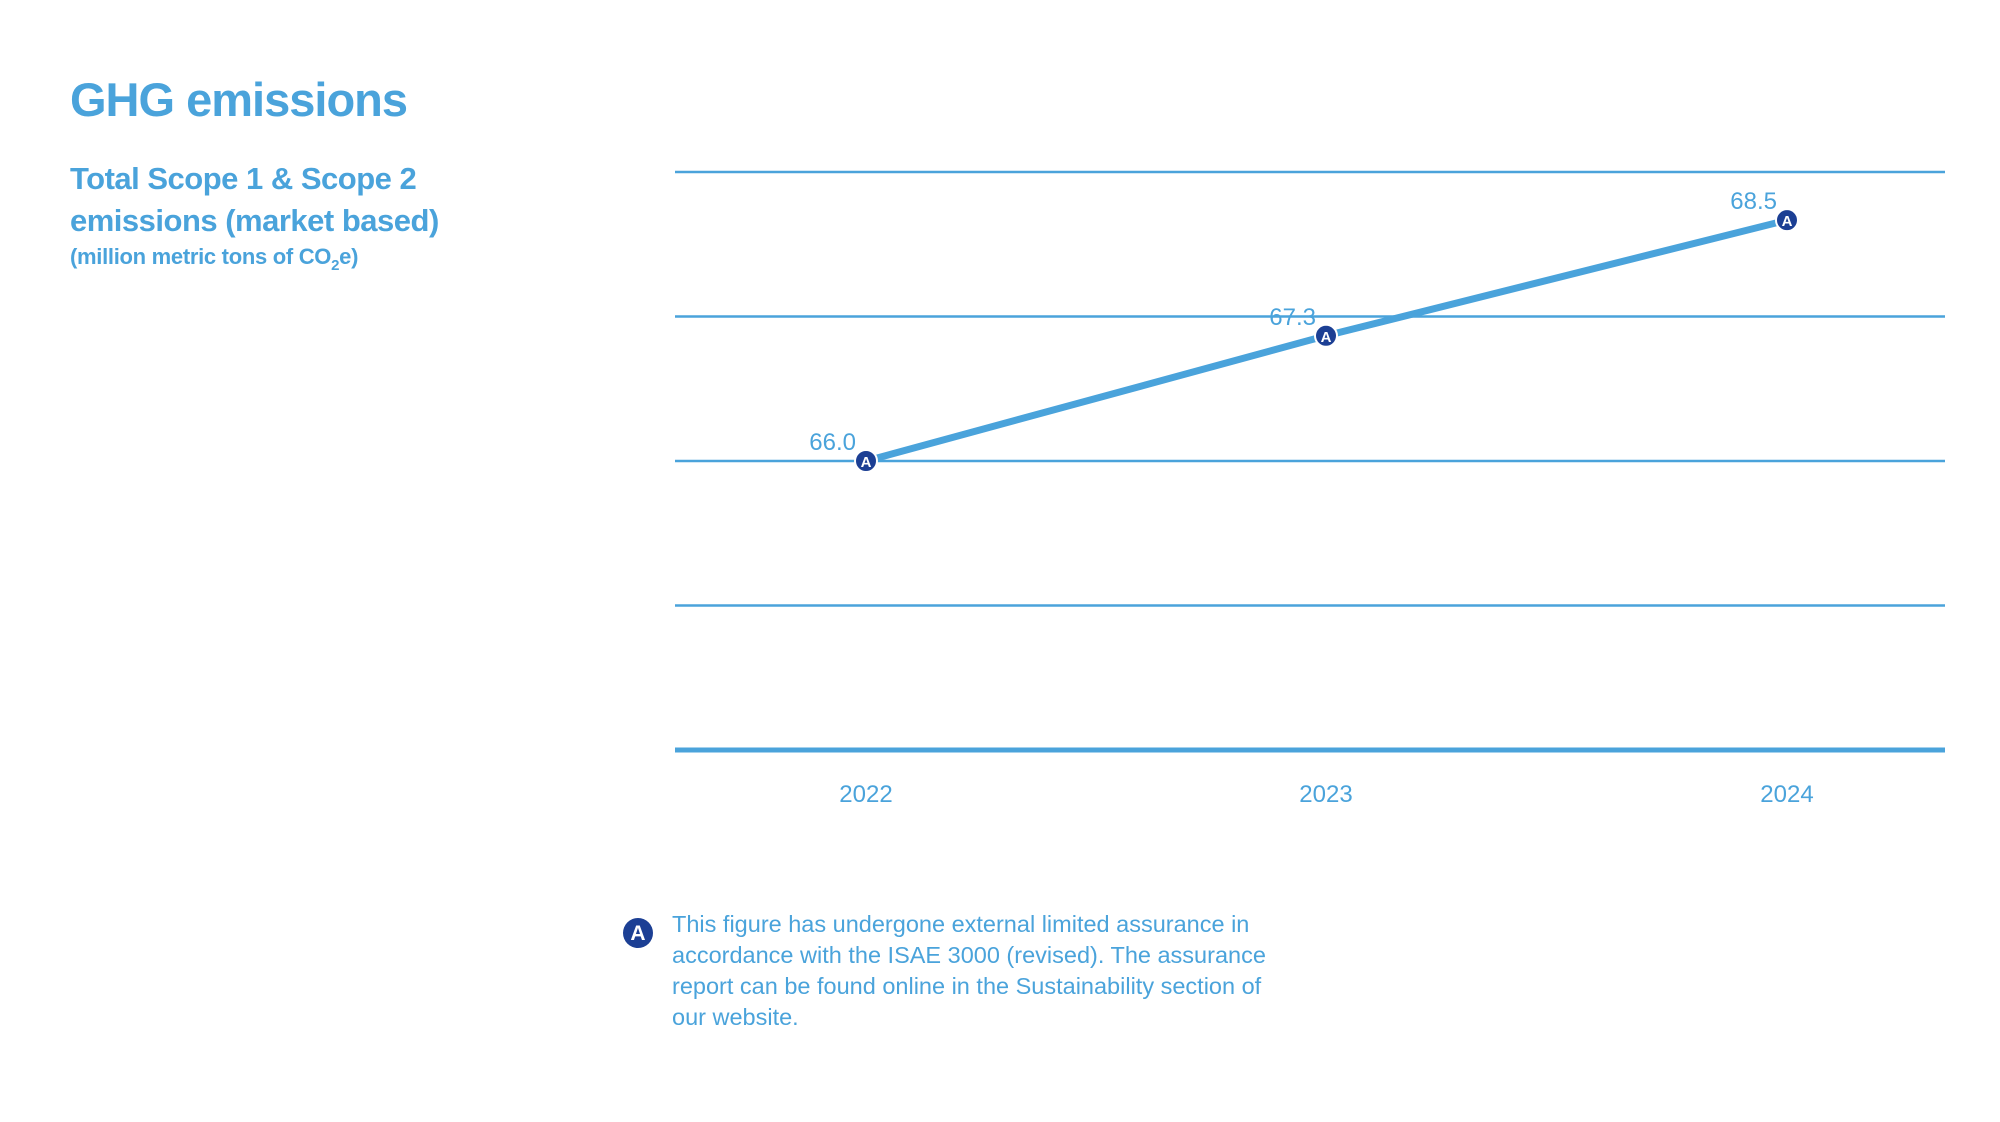 The height and width of the screenshot is (1122, 2000). Describe the element at coordinates (1292, 317) in the screenshot. I see `data-label: 67.3` at that location.